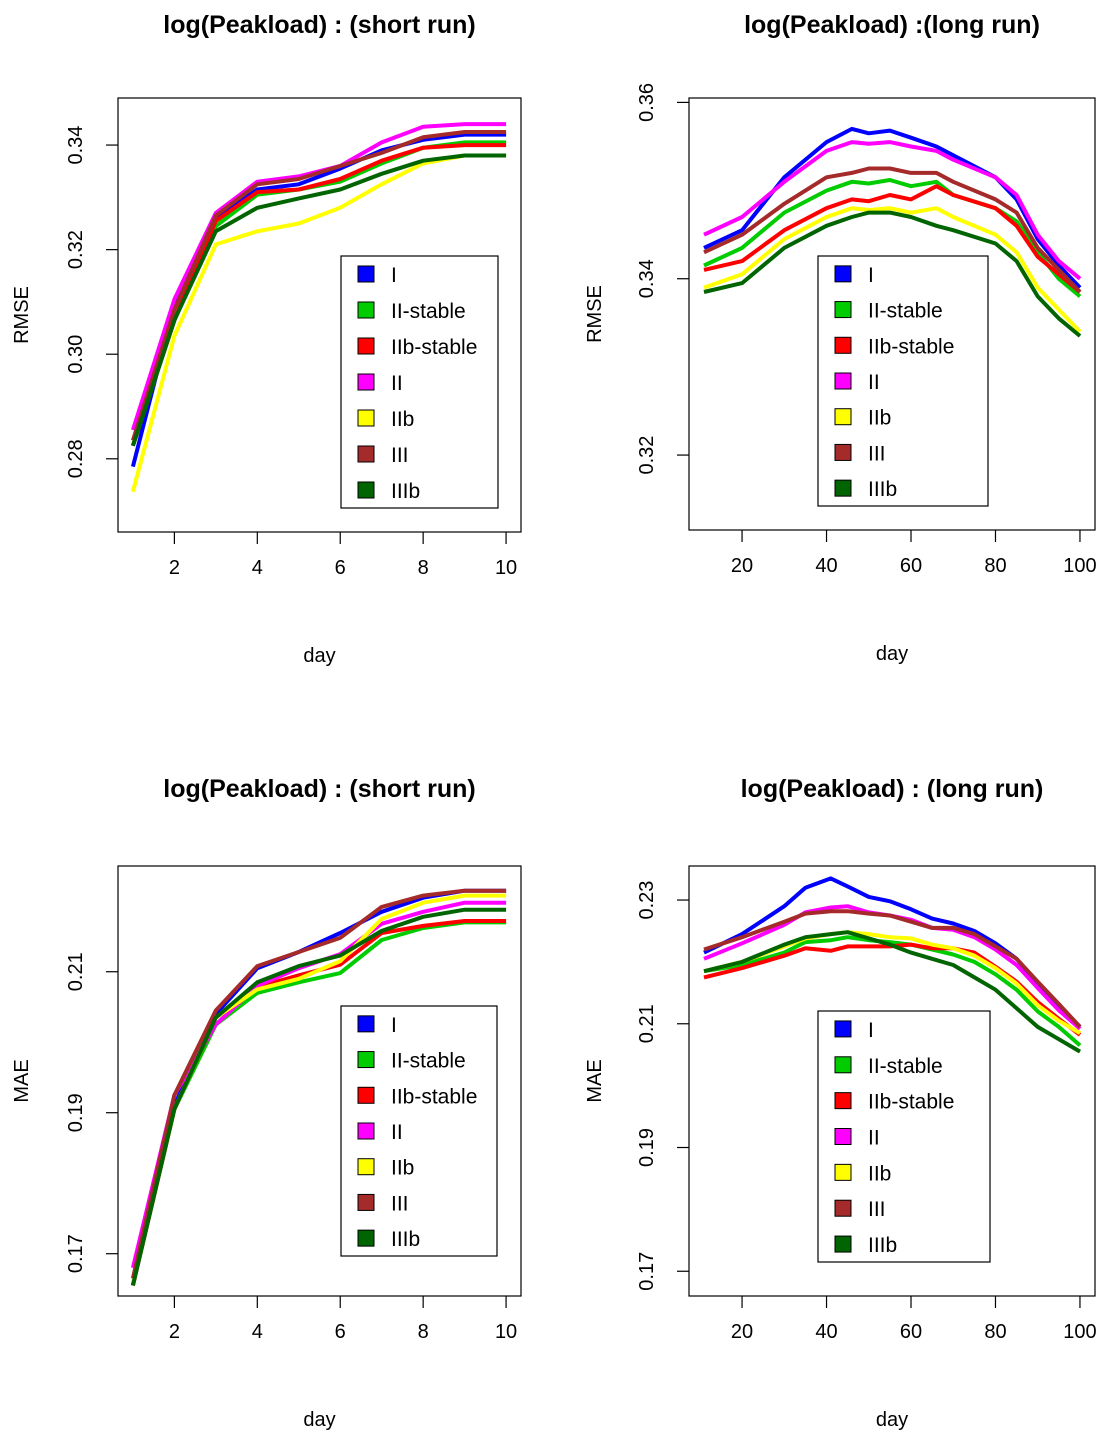 The height and width of the screenshot is (1445, 1109). I want to click on y-axis-label: MAE, so click(595, 1080).